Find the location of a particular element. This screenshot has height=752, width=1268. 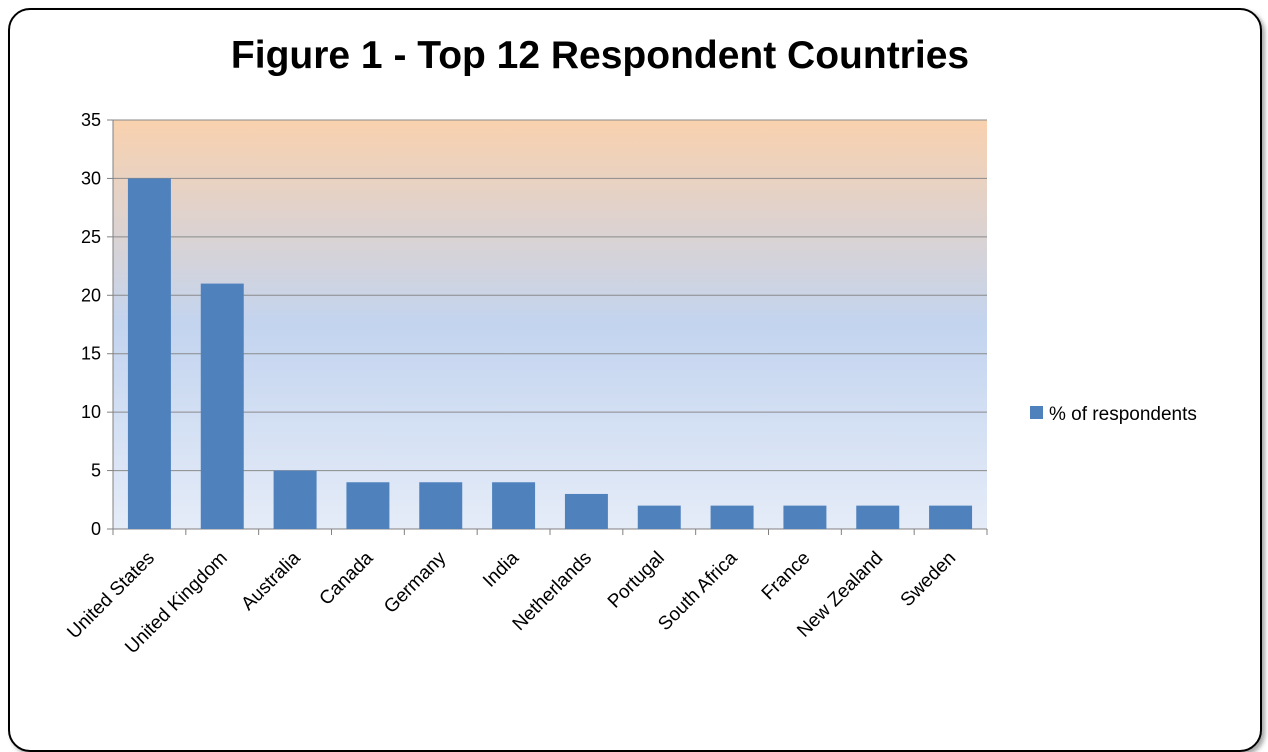

y-tick-label: 35 is located at coordinates (91, 120).